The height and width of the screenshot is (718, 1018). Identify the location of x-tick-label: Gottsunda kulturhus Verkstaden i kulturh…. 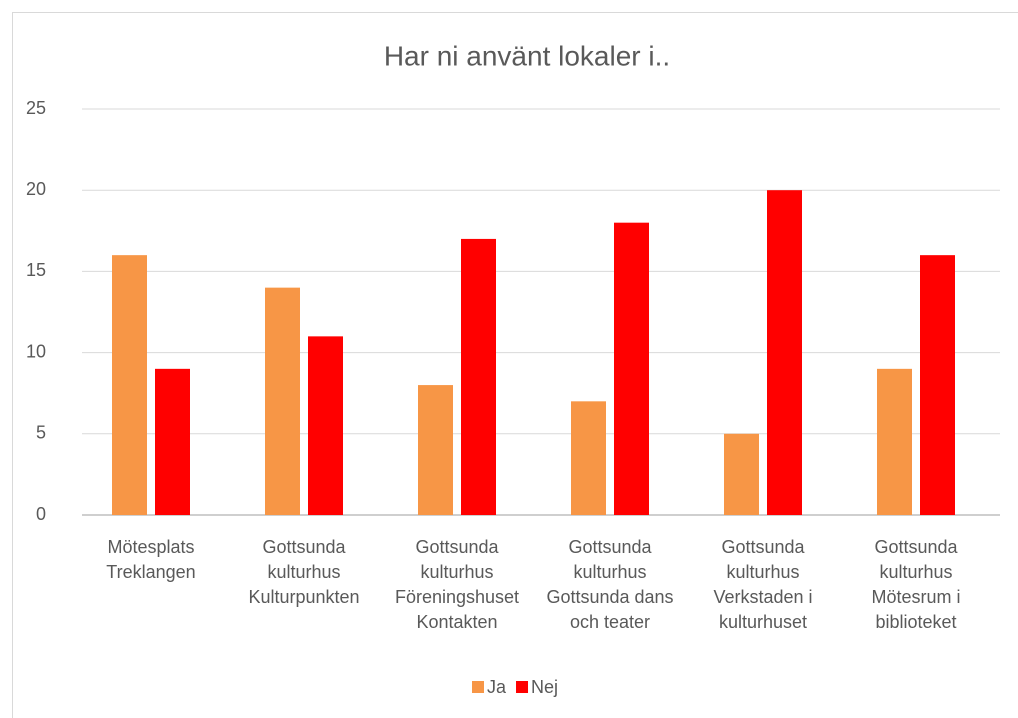
(763, 584).